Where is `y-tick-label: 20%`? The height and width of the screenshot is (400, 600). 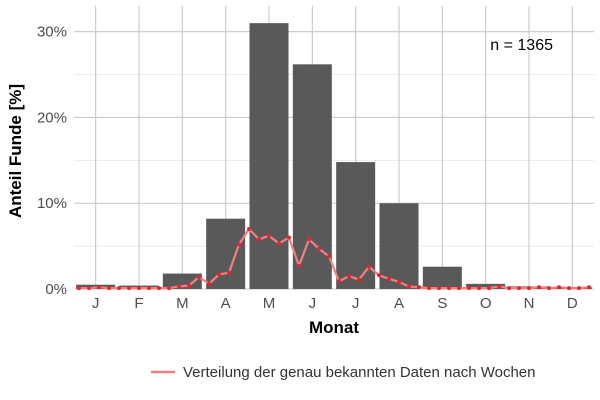
y-tick-label: 20% is located at coordinates (52, 117).